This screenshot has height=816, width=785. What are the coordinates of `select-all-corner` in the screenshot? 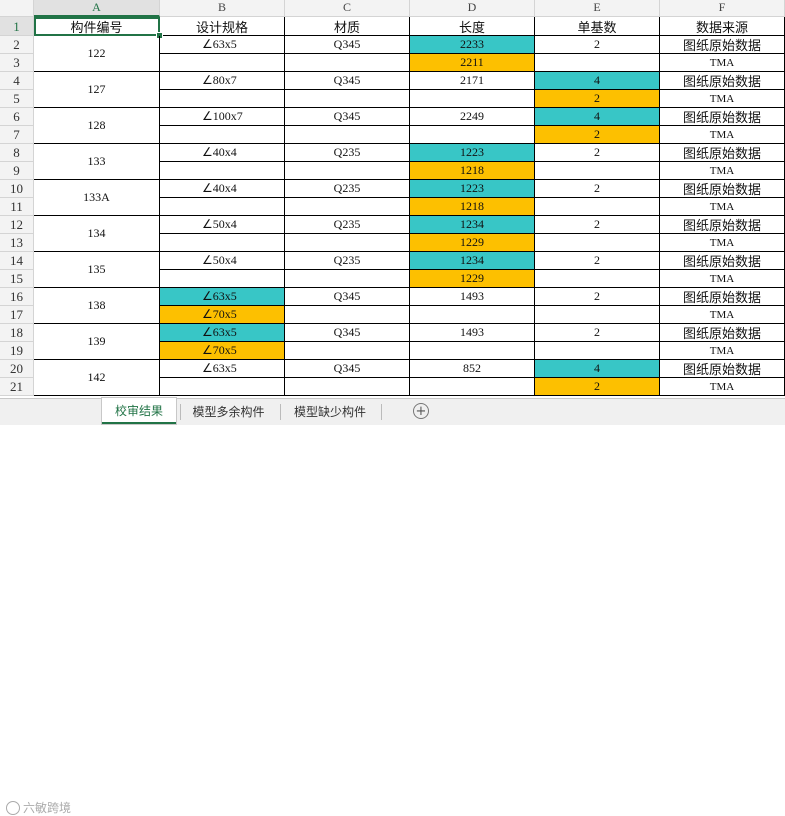 It's located at (17, 8).